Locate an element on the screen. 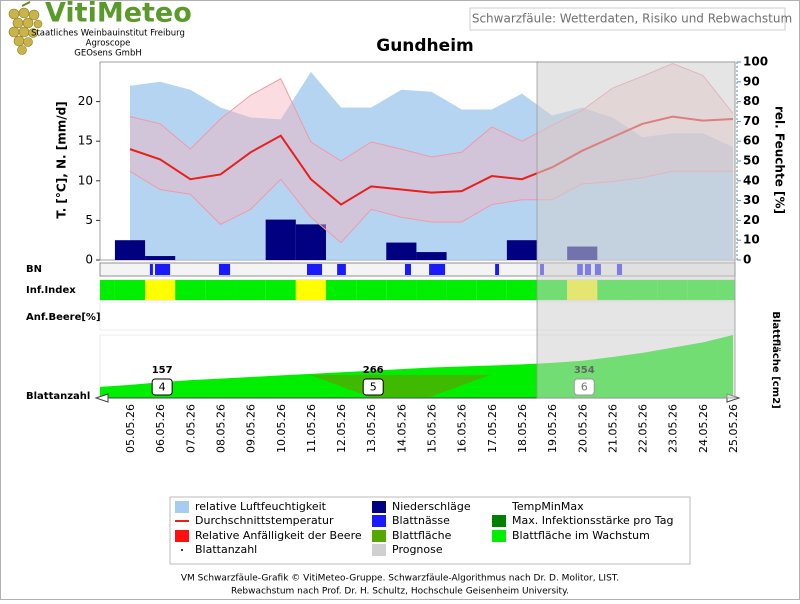 The width and height of the screenshot is (800, 604). row-label: BN is located at coordinates (34, 269).